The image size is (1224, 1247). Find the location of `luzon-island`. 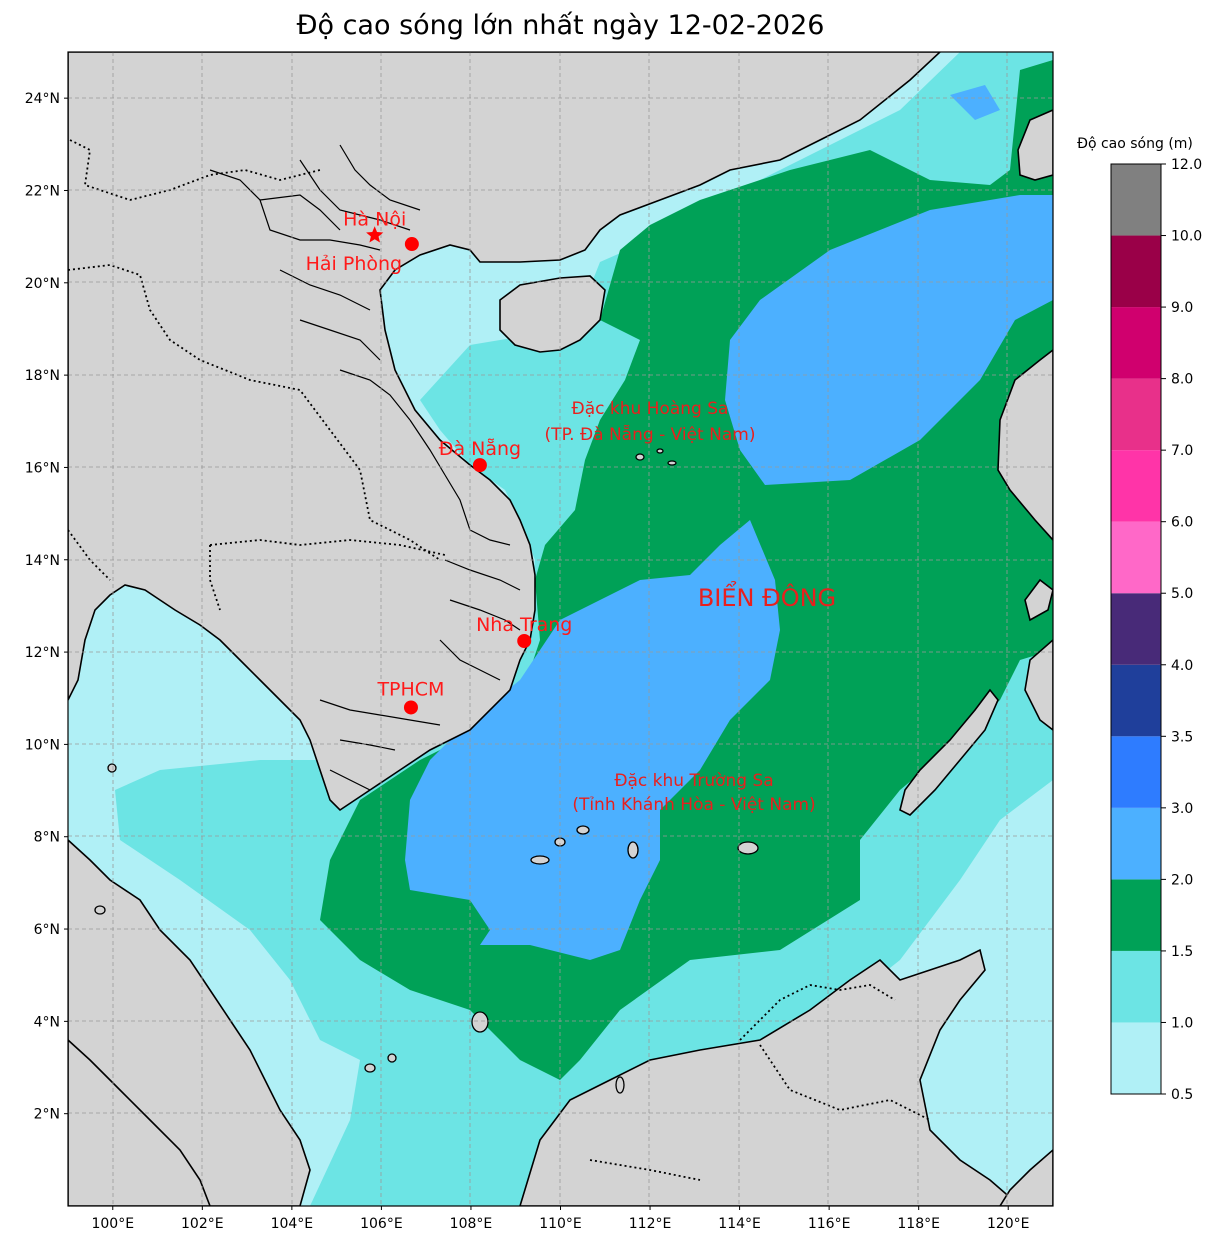

luzon-island is located at coordinates (1025, 445).